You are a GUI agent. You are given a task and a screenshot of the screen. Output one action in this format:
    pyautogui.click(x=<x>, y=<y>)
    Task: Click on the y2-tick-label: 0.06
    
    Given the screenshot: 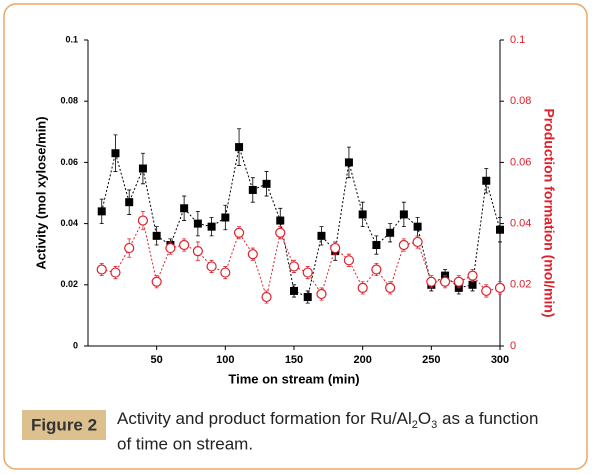 What is the action you would take?
    pyautogui.click(x=520, y=162)
    